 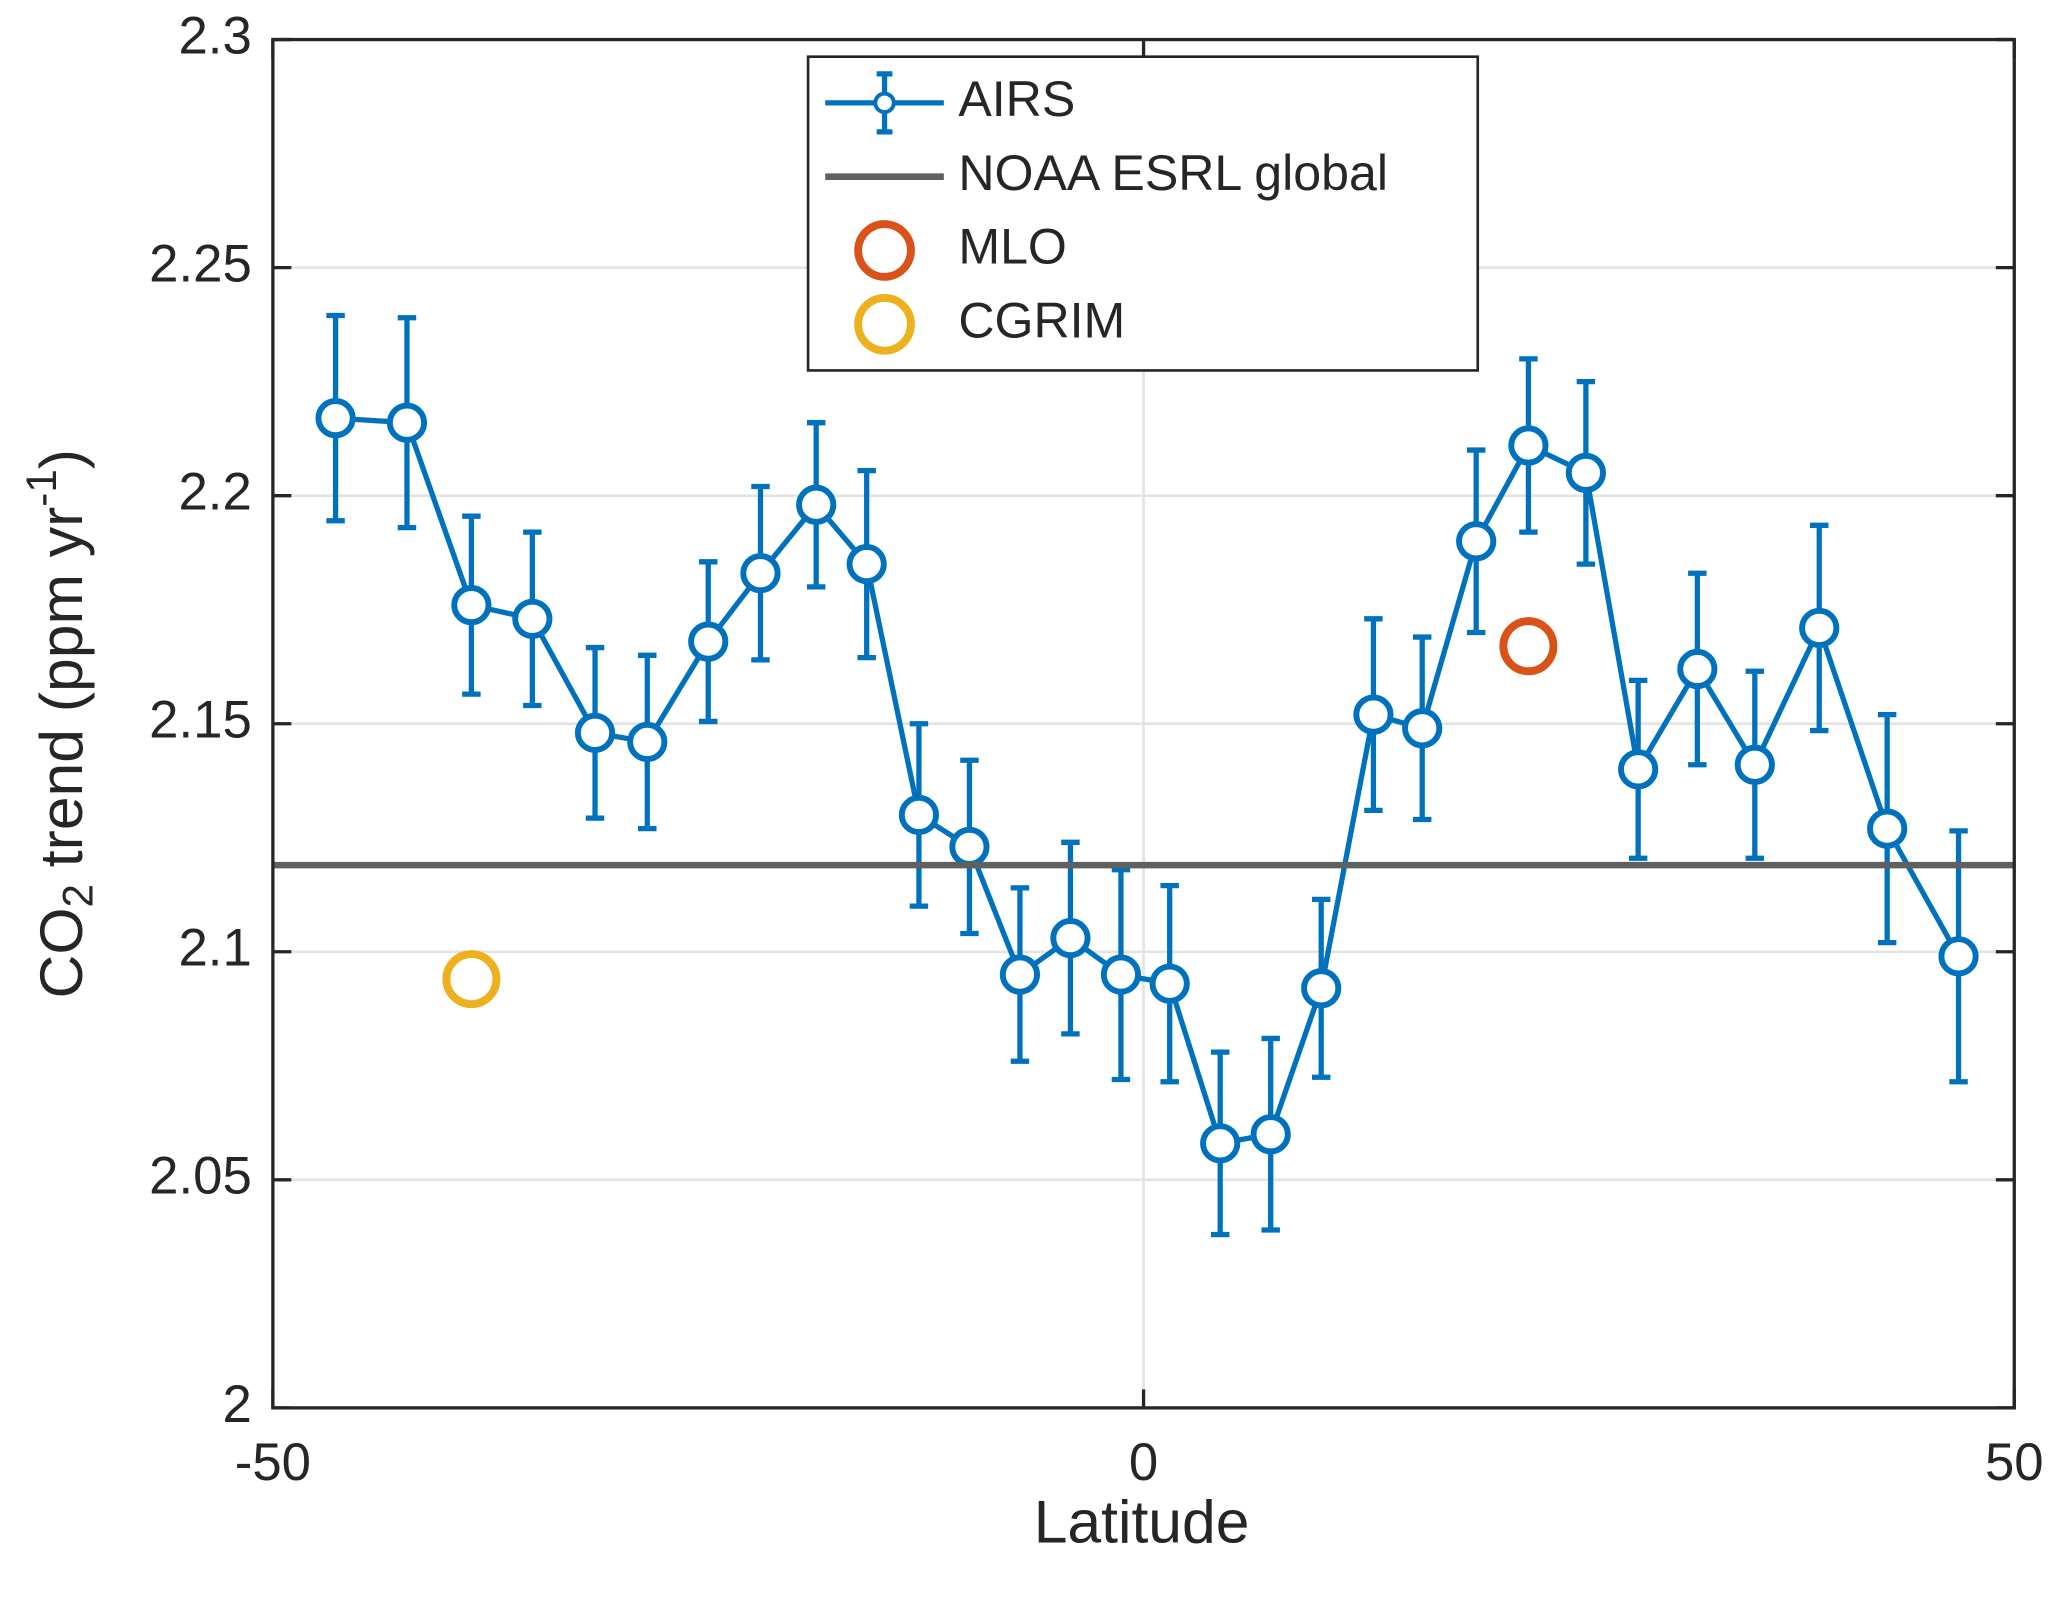 What do you see at coordinates (61, 695) in the screenshot?
I see `y-label-part: trend (ppm yr` at bounding box center [61, 695].